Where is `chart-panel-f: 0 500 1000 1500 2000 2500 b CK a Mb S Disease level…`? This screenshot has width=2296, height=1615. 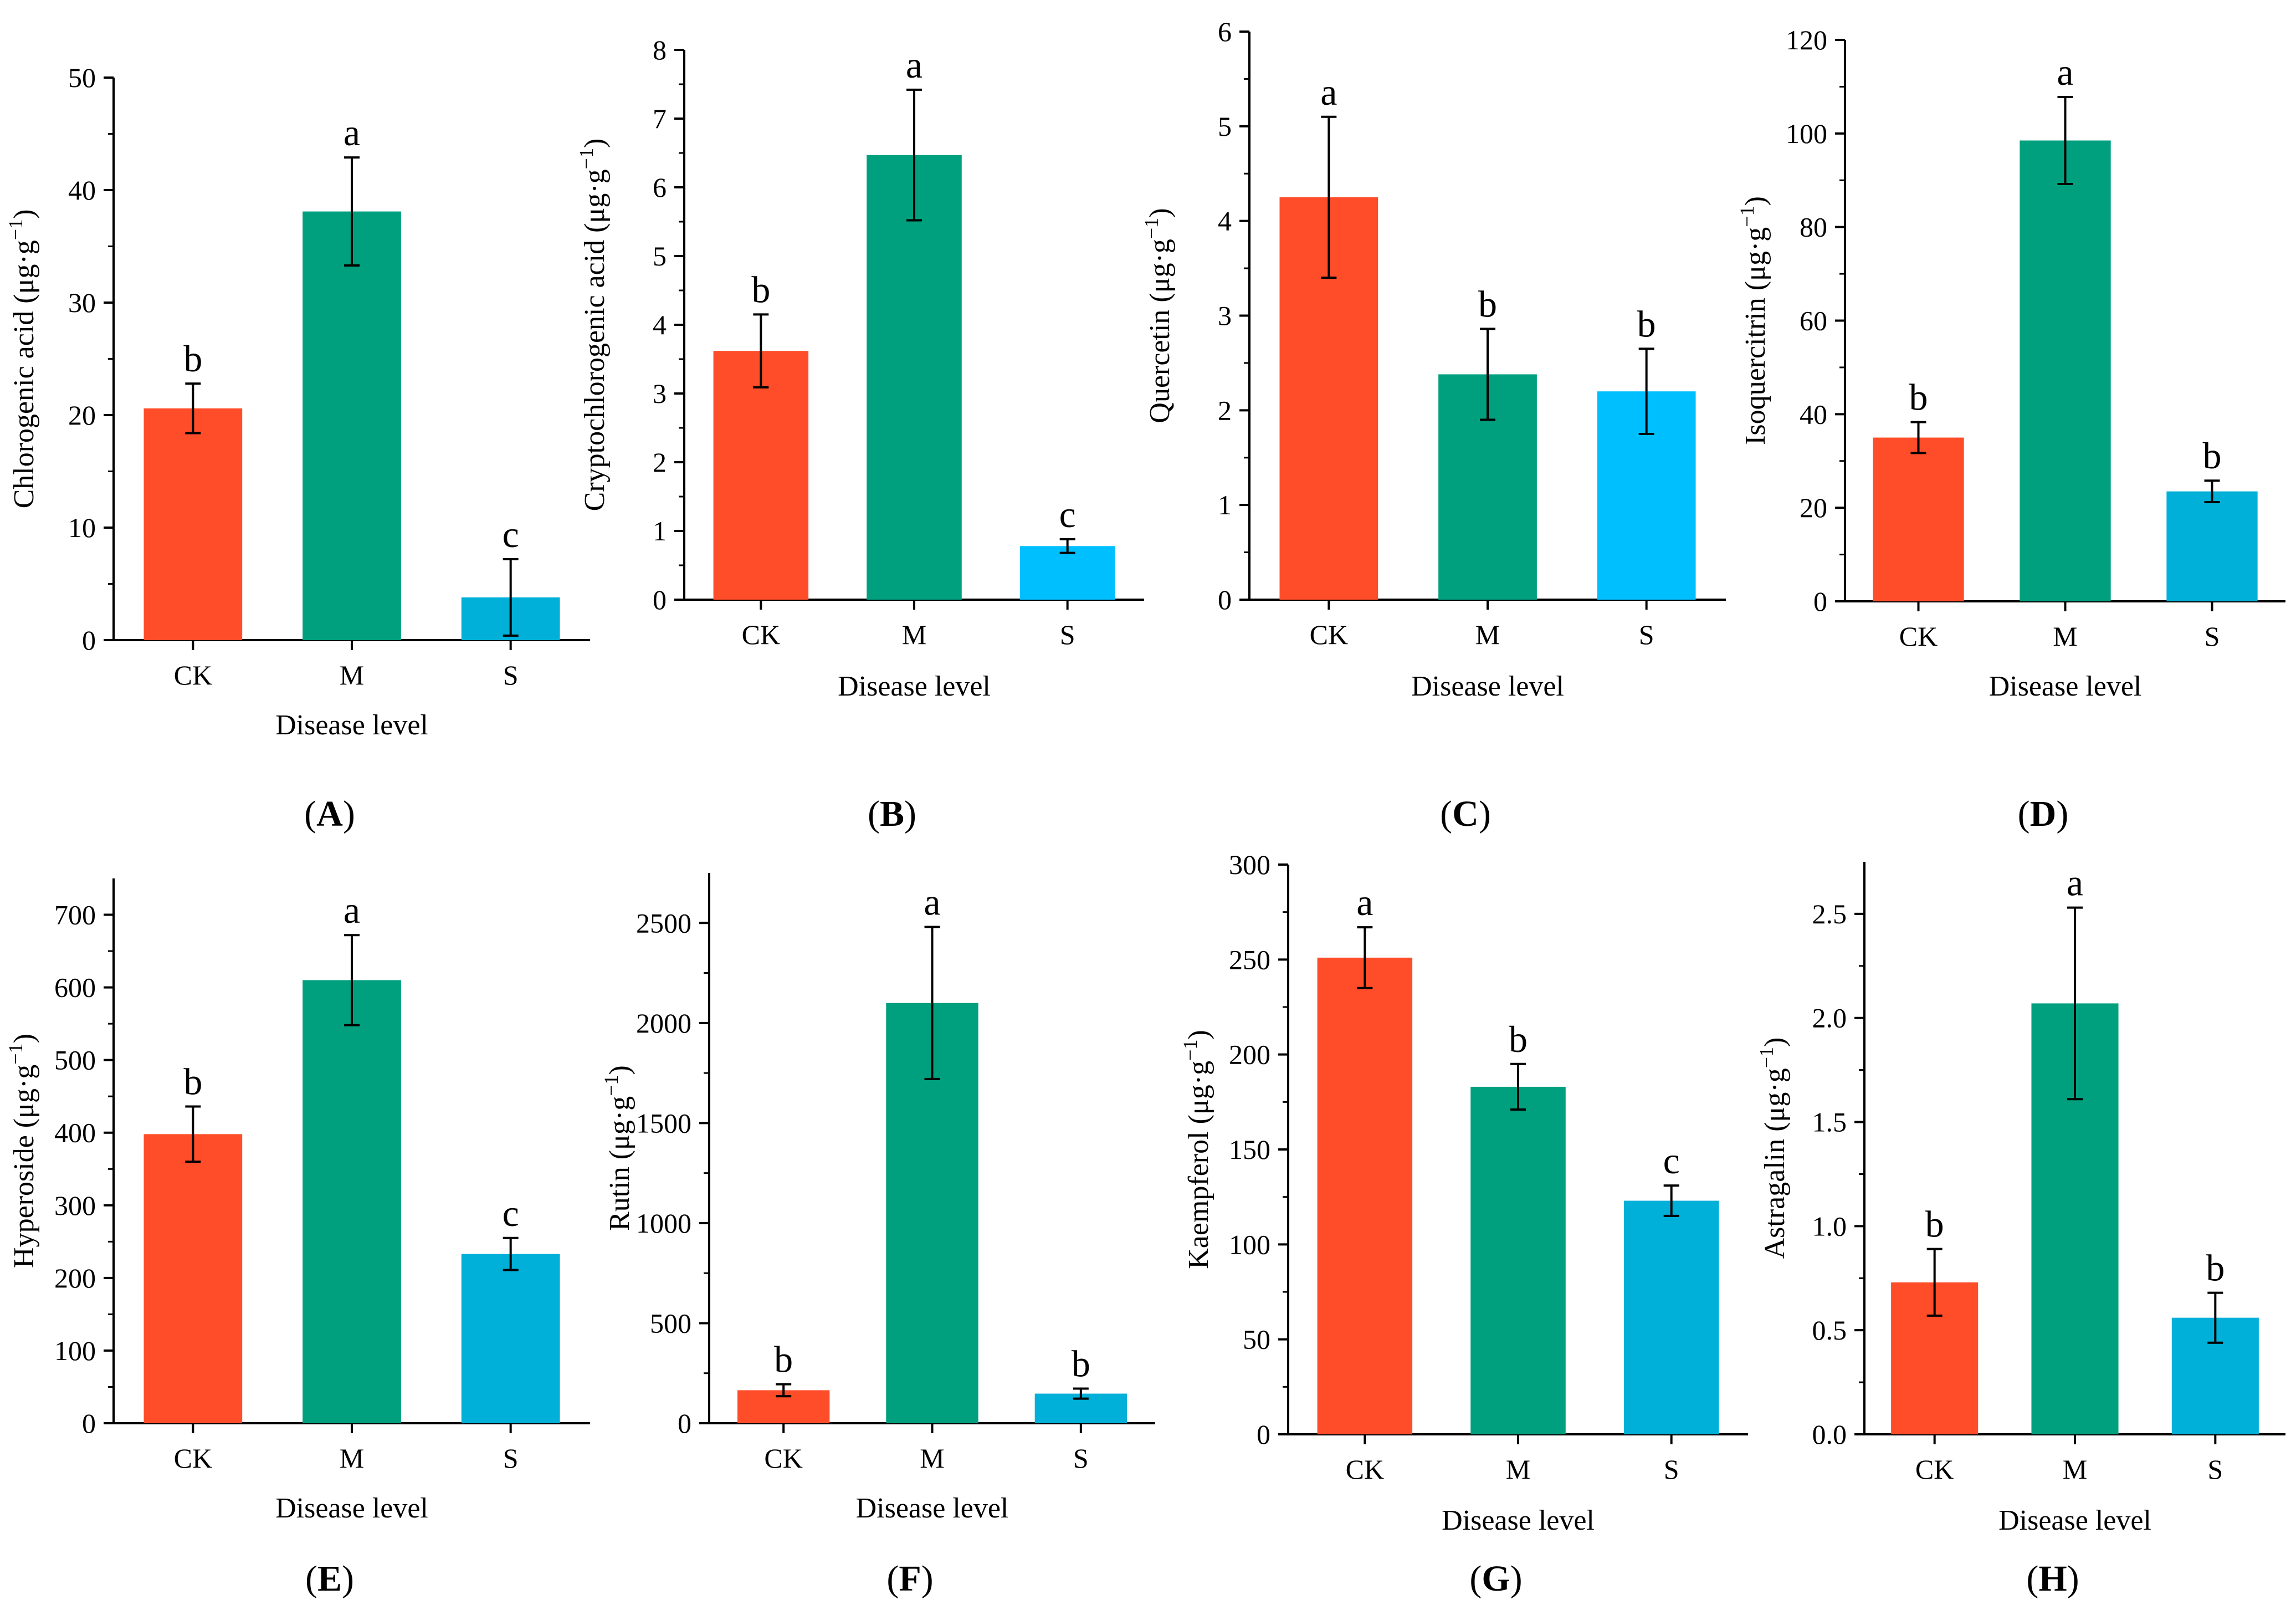 chart-panel-f: 0 500 1000 1500 2000 2500 b CK a Mb S Disease level… is located at coordinates (877, 1236).